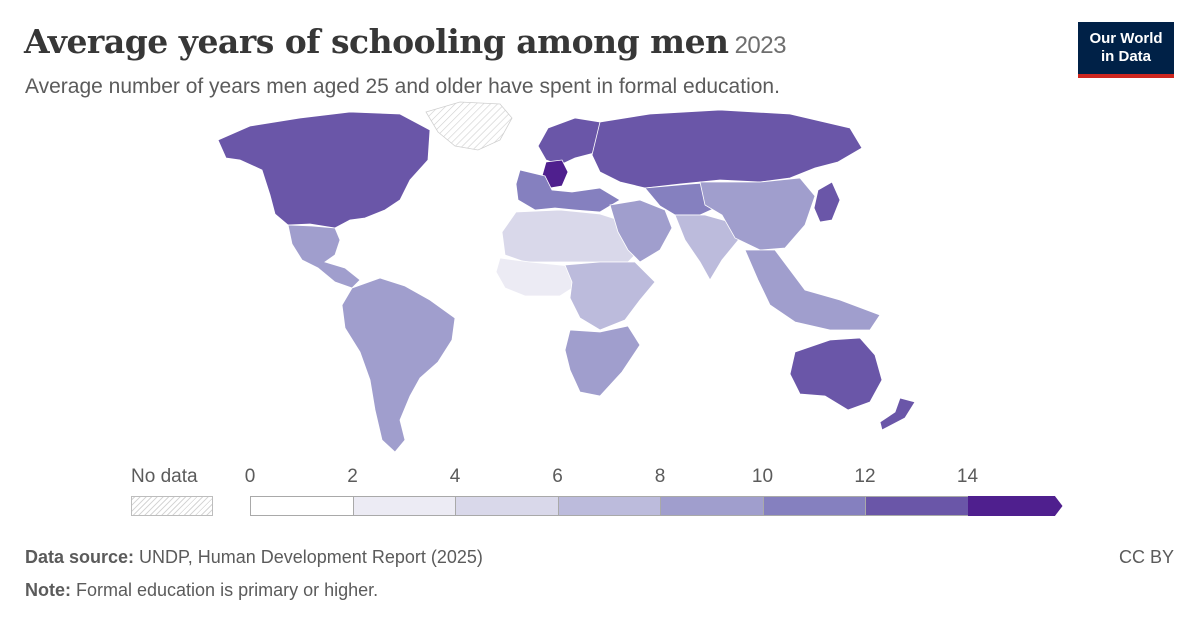 The image size is (1200, 627). What do you see at coordinates (602, 361) in the screenshot?
I see `region-southern-africa` at bounding box center [602, 361].